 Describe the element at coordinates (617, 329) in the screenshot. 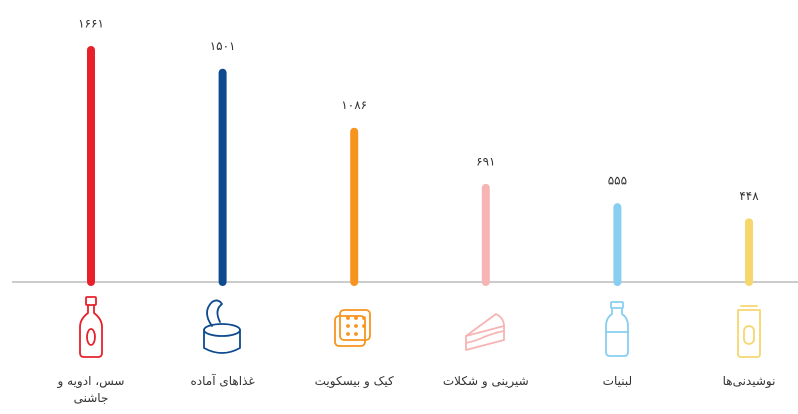

I see `icon-milk` at that location.